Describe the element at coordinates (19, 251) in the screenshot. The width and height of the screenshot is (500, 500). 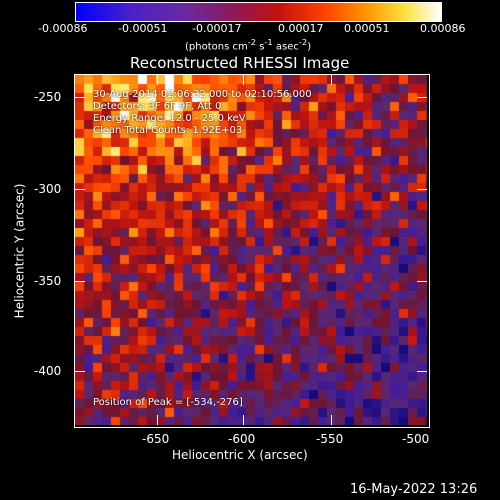
I see `y-axis-title: Heliocentric Y (arcsec)` at that location.